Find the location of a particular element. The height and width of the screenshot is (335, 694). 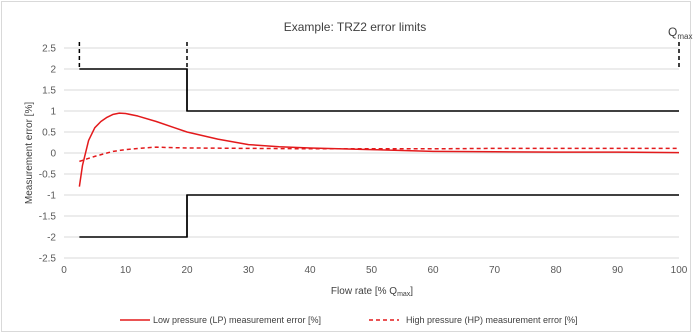

y-tick-label: -2.5 is located at coordinates (48, 259).